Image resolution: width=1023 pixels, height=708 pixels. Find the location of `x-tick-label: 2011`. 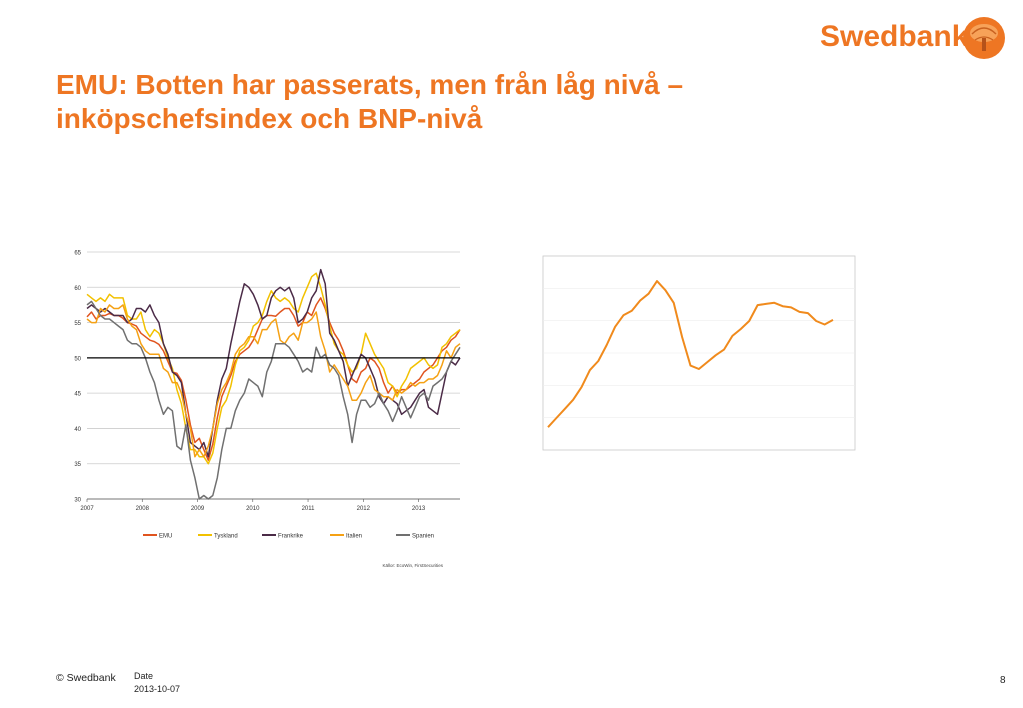

x-tick-label: 2011 is located at coordinates (309, 509).